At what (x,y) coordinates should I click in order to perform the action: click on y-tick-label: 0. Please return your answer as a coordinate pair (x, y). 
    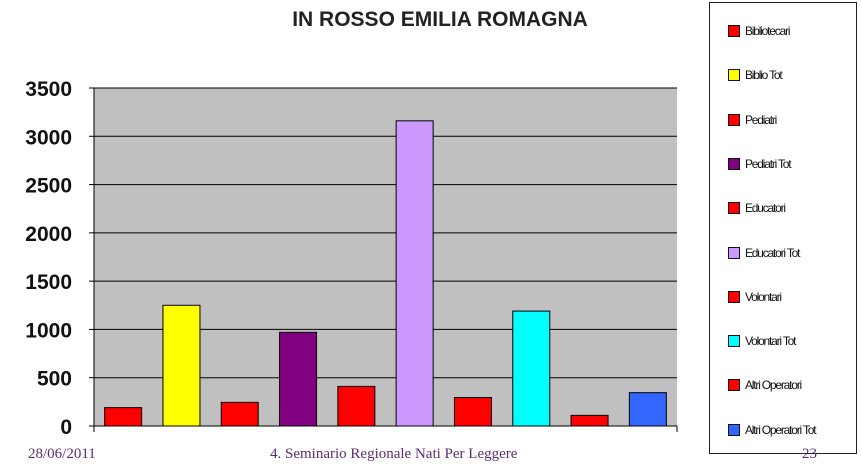
    Looking at the image, I should click on (66, 427).